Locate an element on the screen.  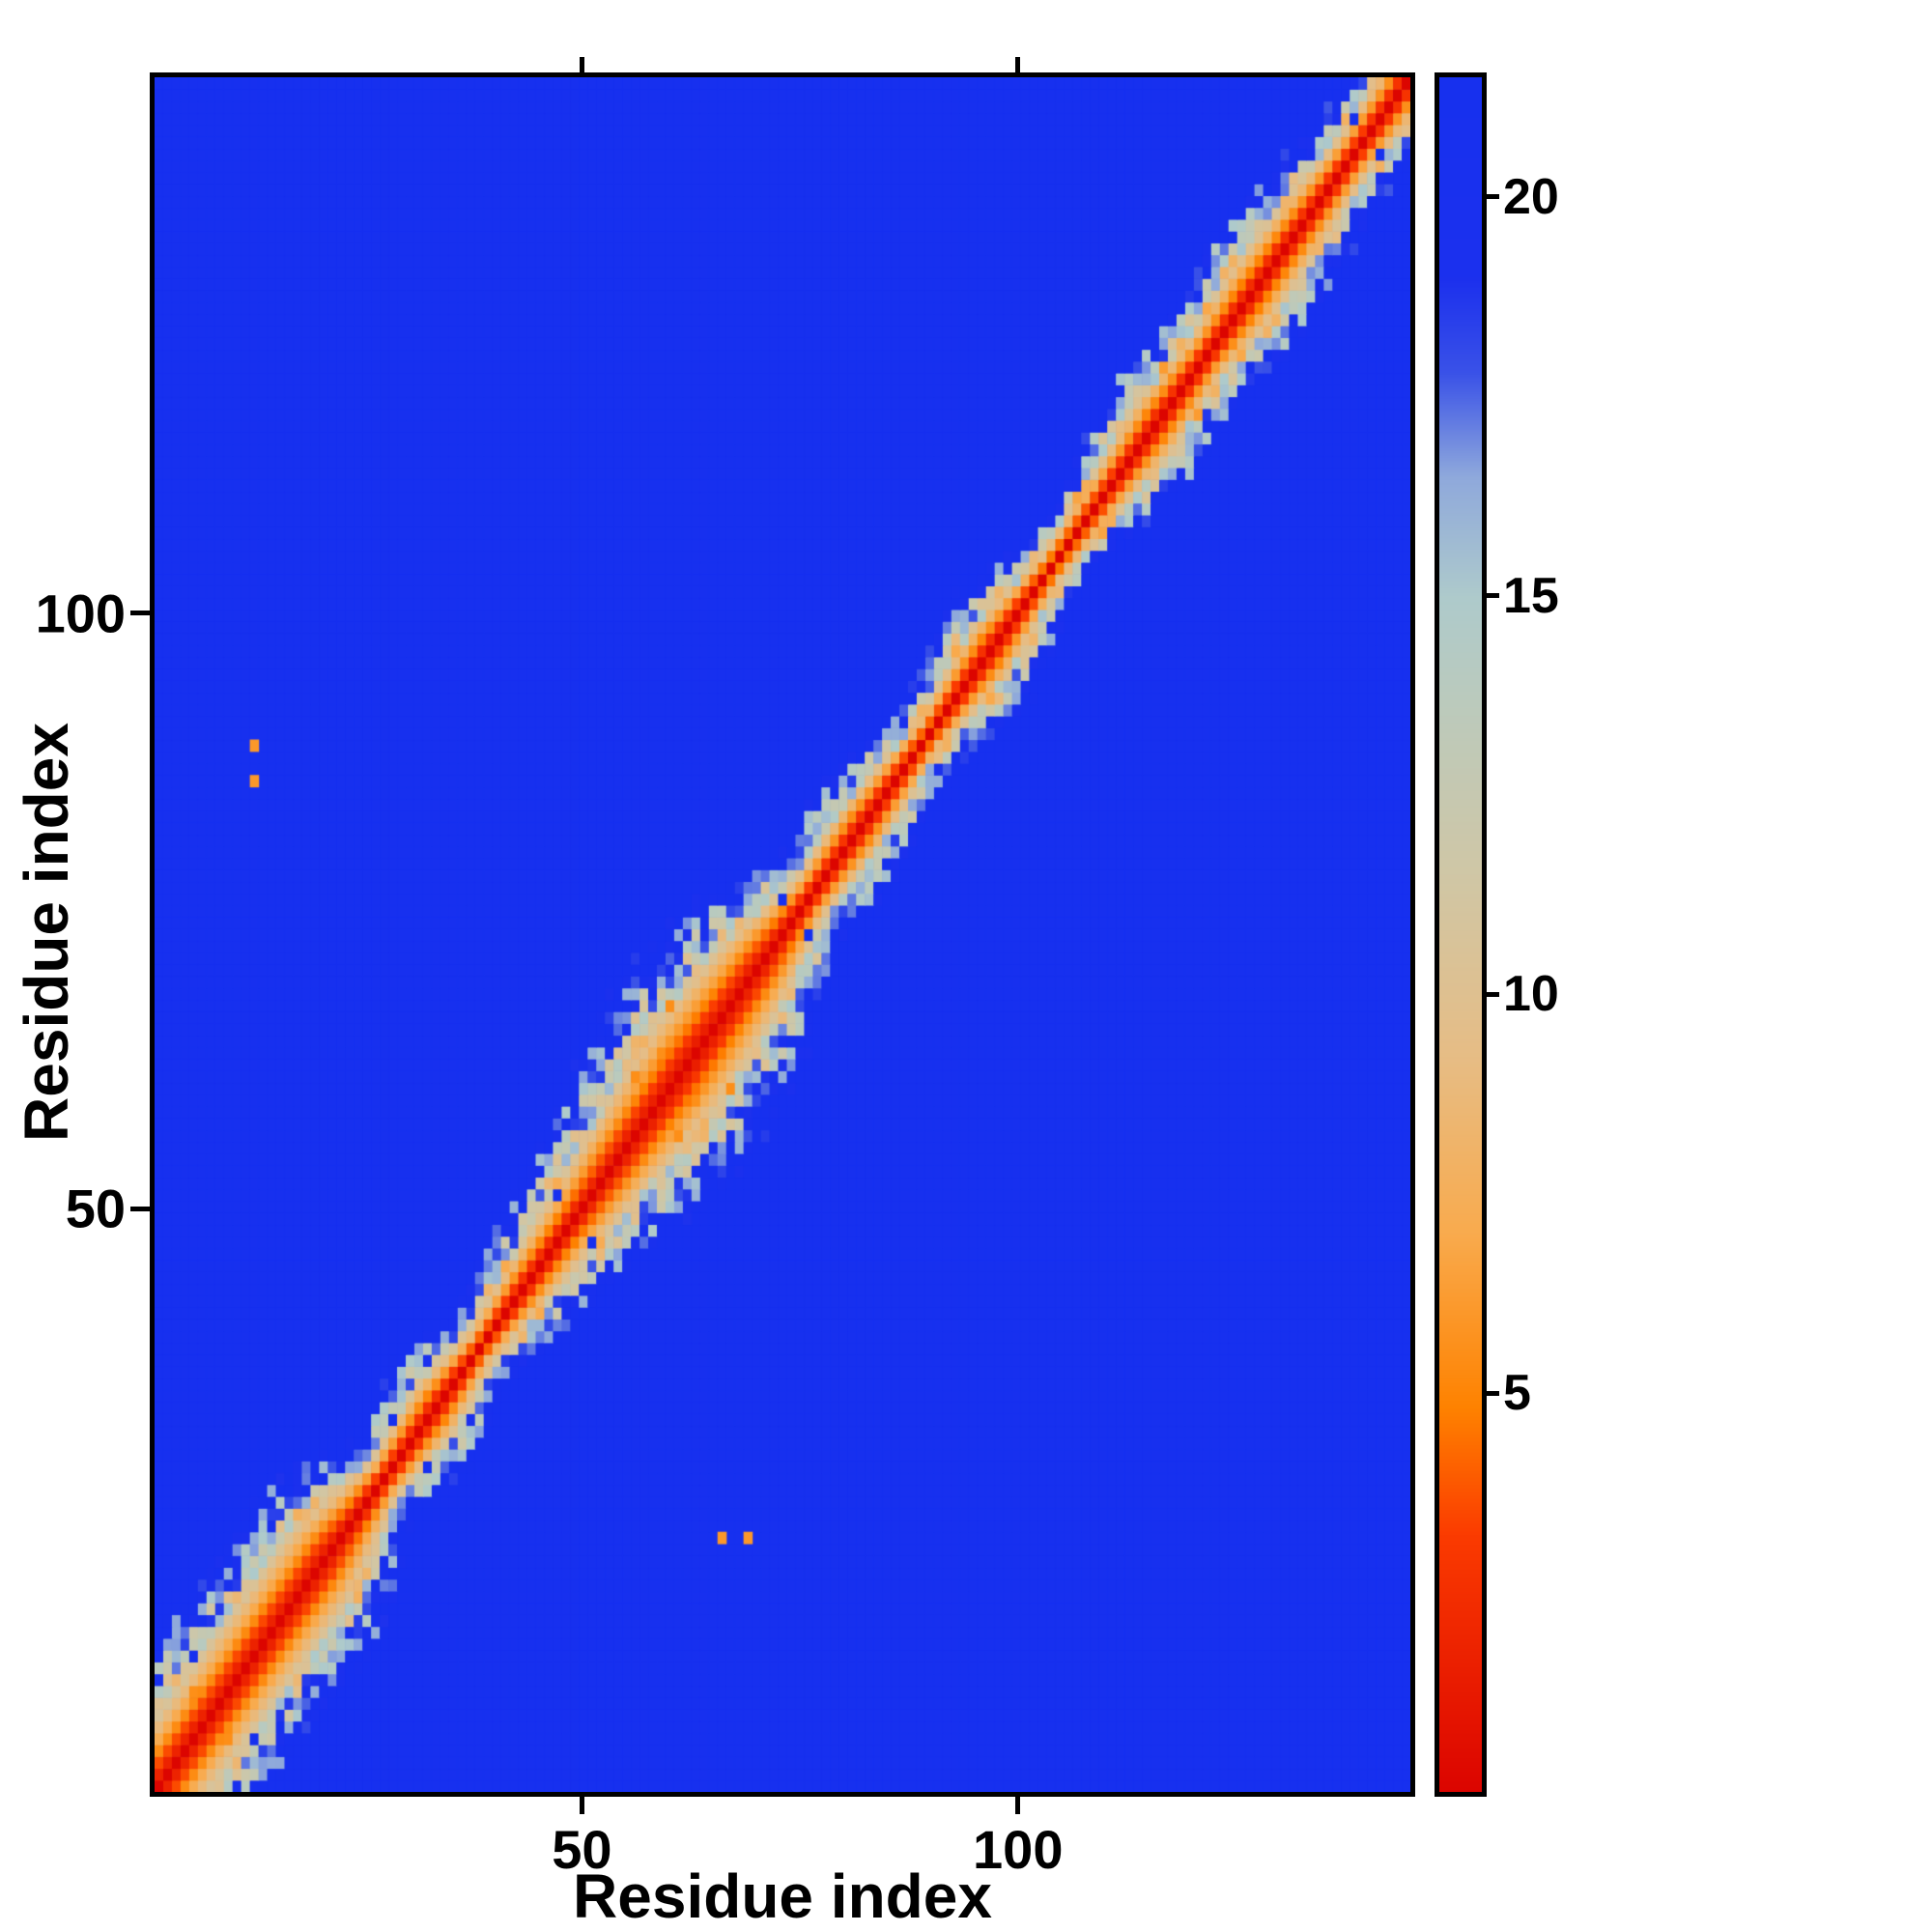
x-tick-label: 50 is located at coordinates (582, 1849).